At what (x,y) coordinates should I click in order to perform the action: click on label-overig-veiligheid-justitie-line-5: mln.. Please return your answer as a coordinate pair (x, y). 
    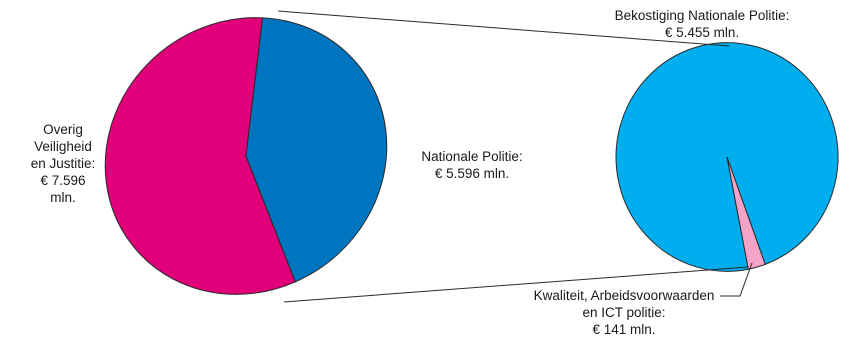
    Looking at the image, I should click on (63, 197).